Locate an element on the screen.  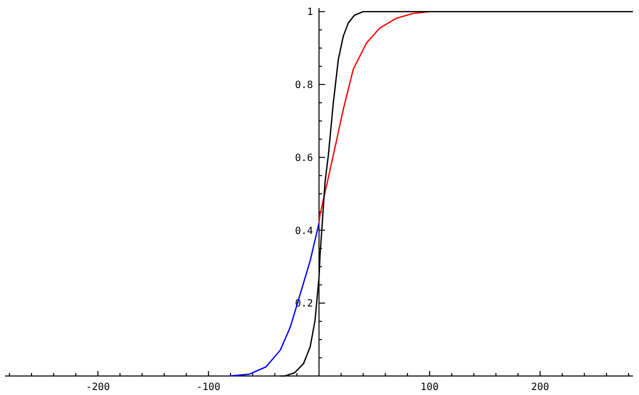
y-tick-label: 0.8 is located at coordinates (303, 86).